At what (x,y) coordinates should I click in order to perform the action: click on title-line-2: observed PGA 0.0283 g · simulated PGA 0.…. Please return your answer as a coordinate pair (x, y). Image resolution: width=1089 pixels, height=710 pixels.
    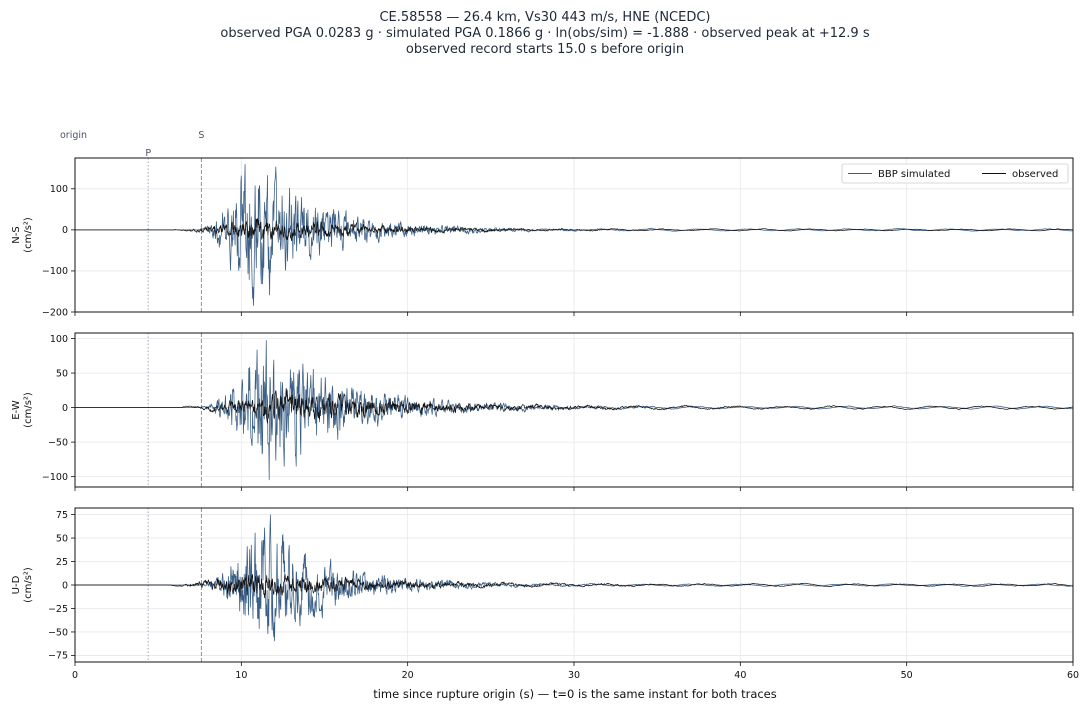
    Looking at the image, I should click on (544, 33).